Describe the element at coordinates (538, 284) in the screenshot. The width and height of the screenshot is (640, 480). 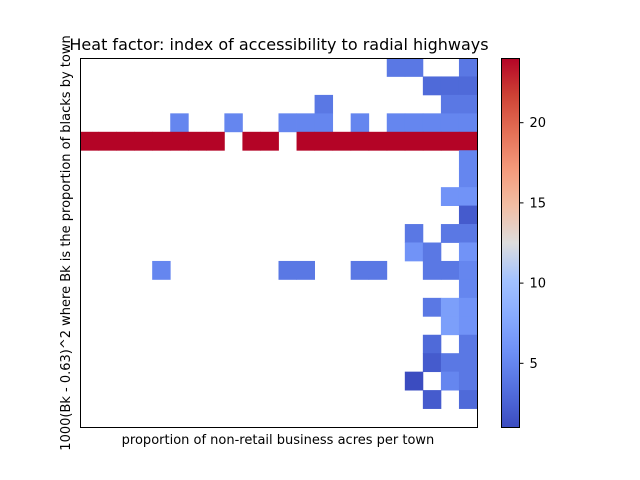
I see `colorbar-tick-label: 10` at that location.